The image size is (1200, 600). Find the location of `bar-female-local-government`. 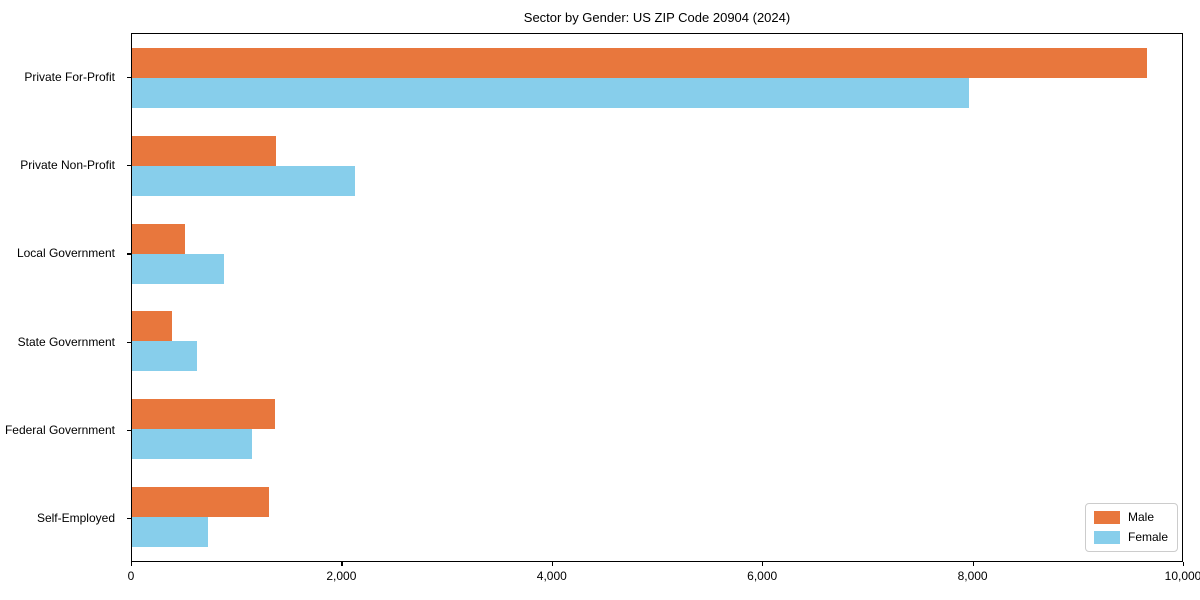

bar-female-local-government is located at coordinates (178, 268).